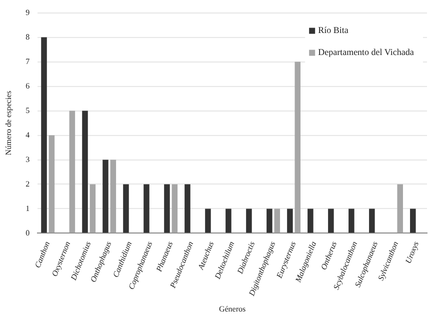 The width and height of the screenshot is (435, 318). What do you see at coordinates (28, 85) in the screenshot?
I see `y-tick-label: 6` at bounding box center [28, 85].